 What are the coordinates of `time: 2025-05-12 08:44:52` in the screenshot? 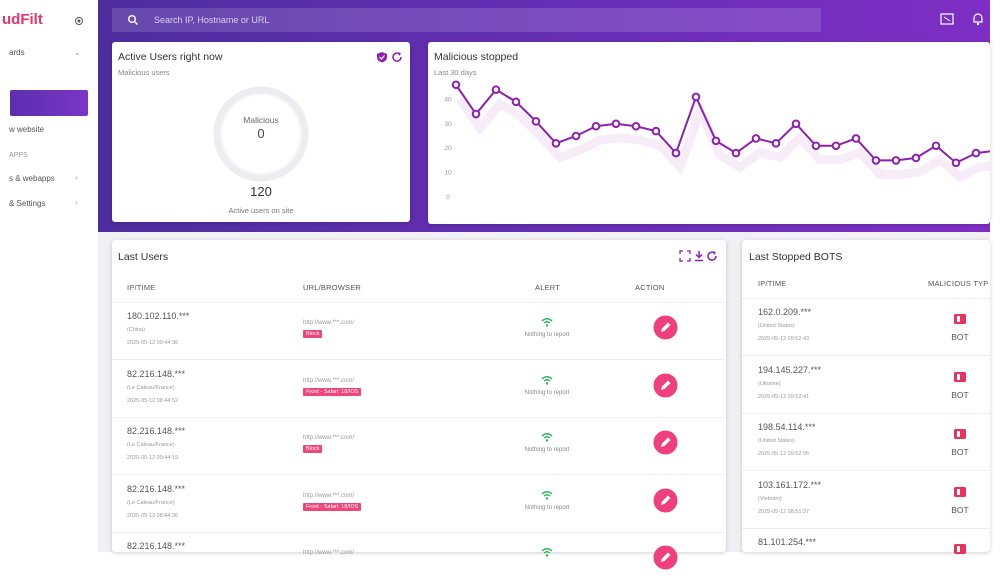 It's located at (153, 400).